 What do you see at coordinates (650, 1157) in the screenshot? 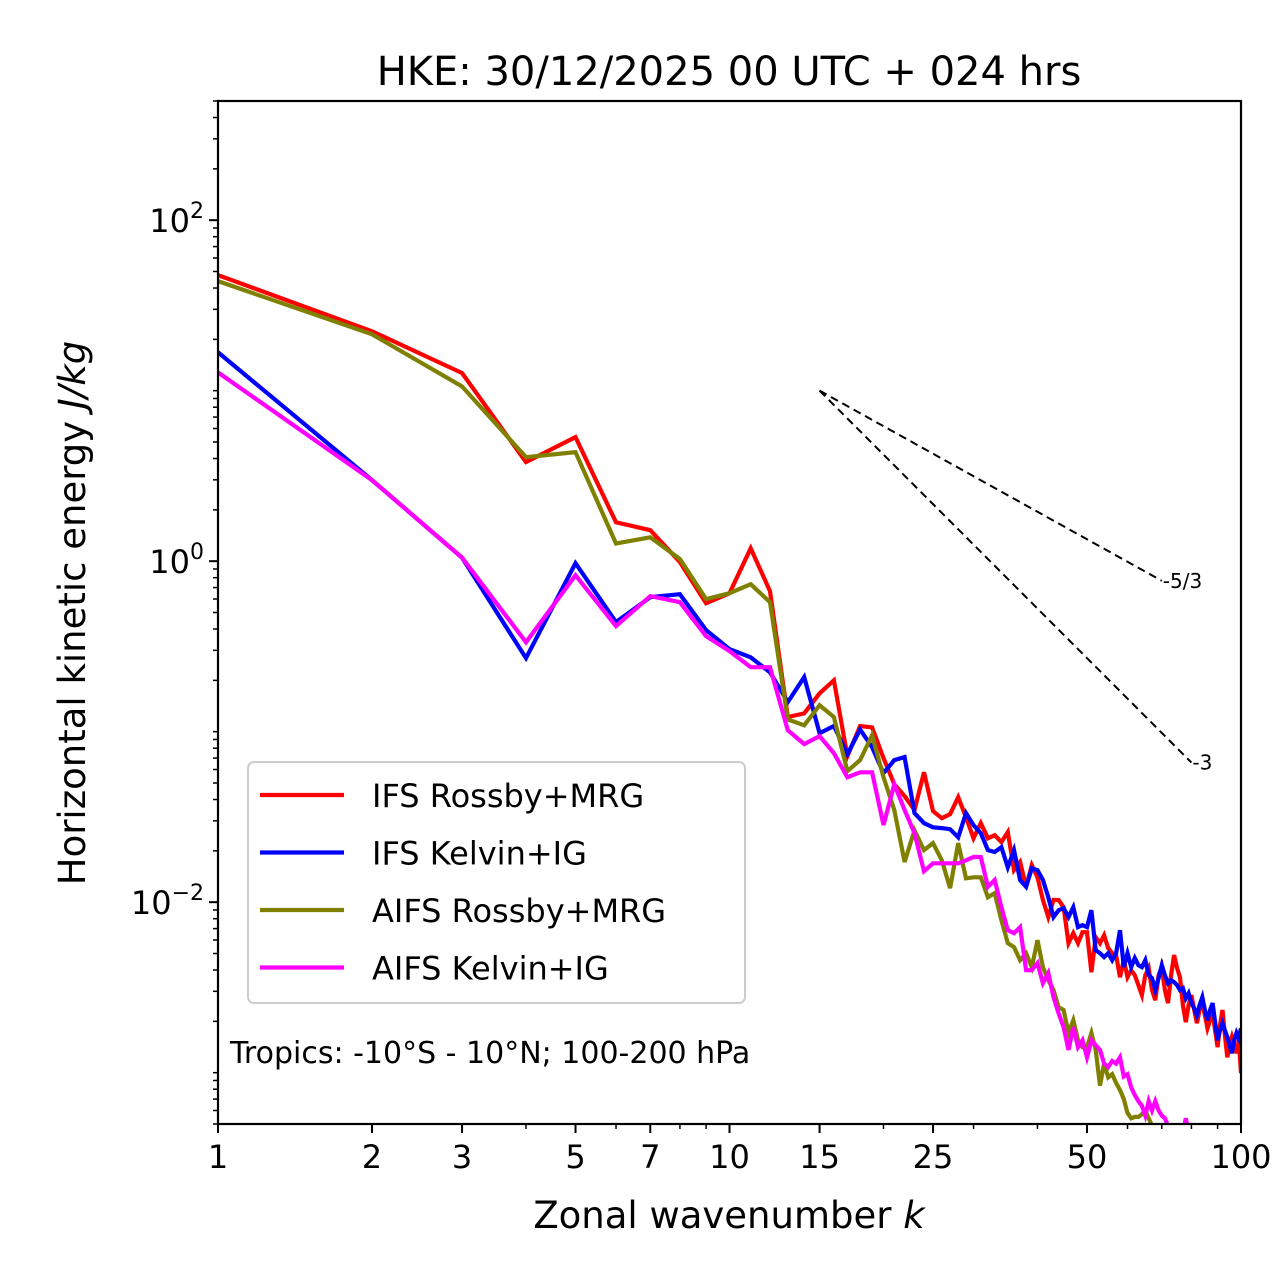
I see `x-tick-label: 7` at bounding box center [650, 1157].